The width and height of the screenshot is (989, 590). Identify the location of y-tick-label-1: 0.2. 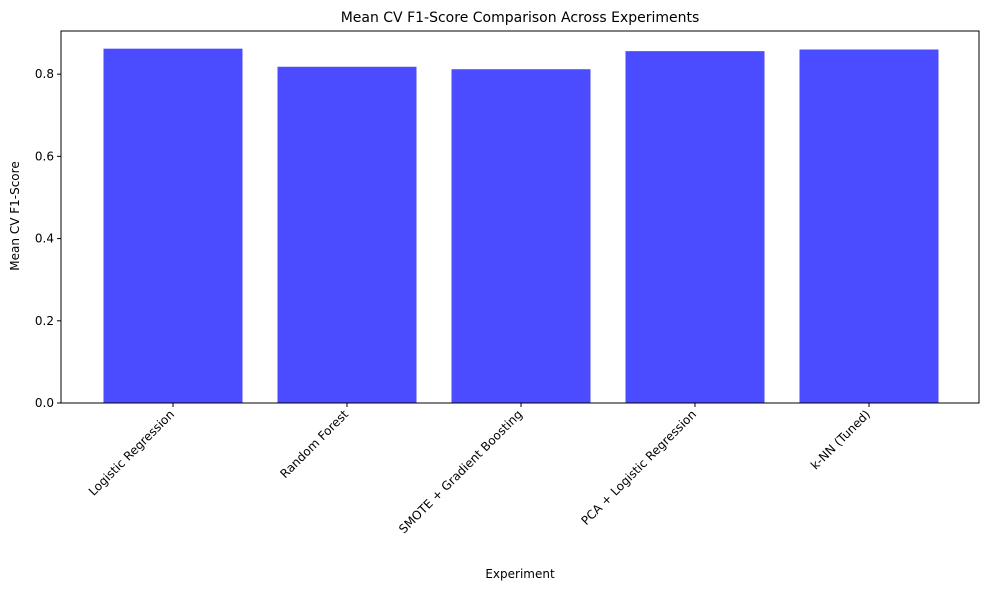
(44, 321).